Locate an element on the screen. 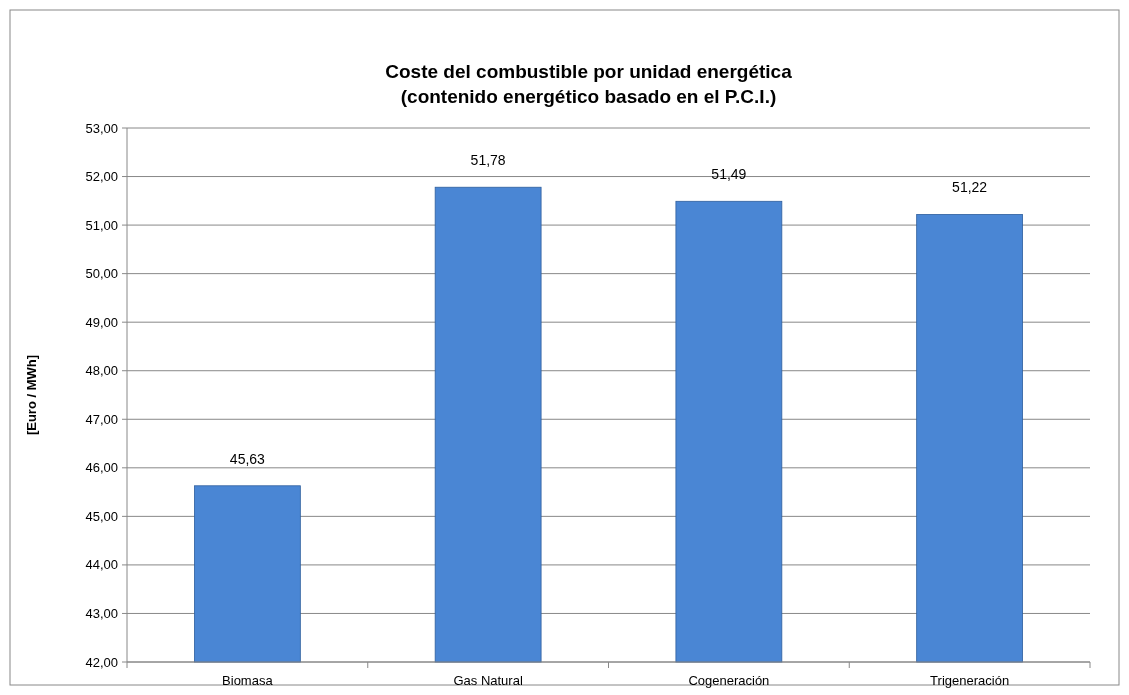 The image size is (1129, 695). y-tick-label: 42,00 is located at coordinates (101, 662).